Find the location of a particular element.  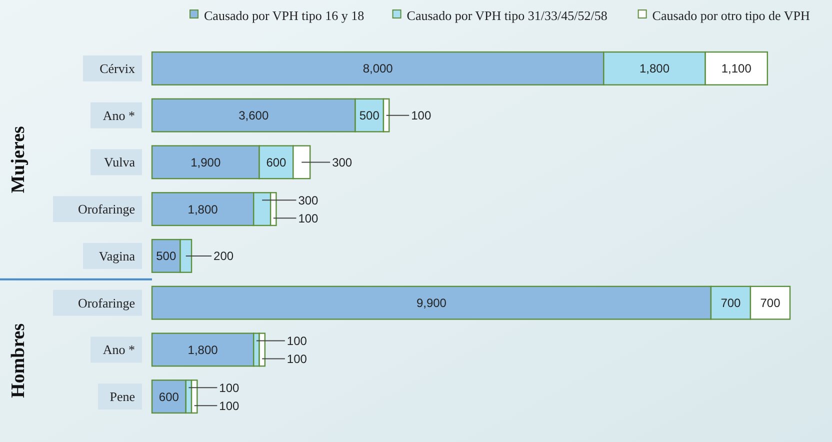

bar is located at coordinates (202, 349).